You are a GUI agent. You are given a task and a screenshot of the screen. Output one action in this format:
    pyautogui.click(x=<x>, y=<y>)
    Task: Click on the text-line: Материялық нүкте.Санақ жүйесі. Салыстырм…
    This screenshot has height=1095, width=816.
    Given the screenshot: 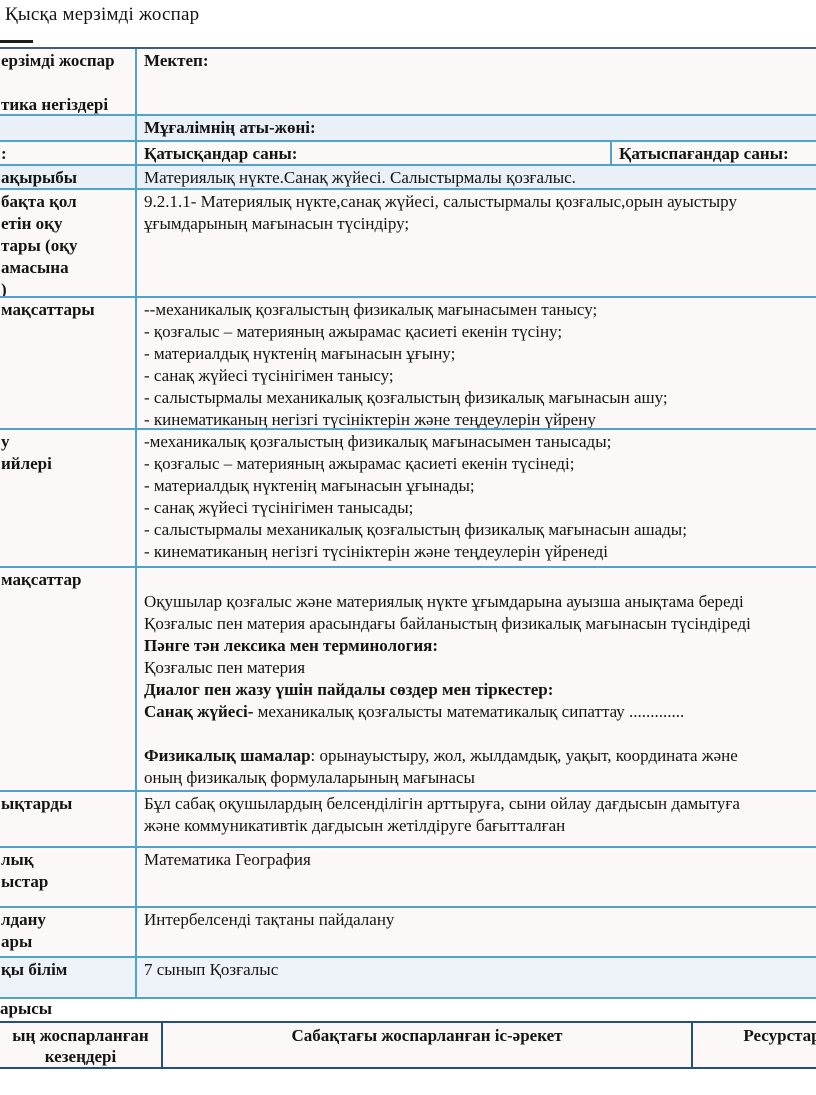 What is the action you would take?
    pyautogui.click(x=360, y=177)
    